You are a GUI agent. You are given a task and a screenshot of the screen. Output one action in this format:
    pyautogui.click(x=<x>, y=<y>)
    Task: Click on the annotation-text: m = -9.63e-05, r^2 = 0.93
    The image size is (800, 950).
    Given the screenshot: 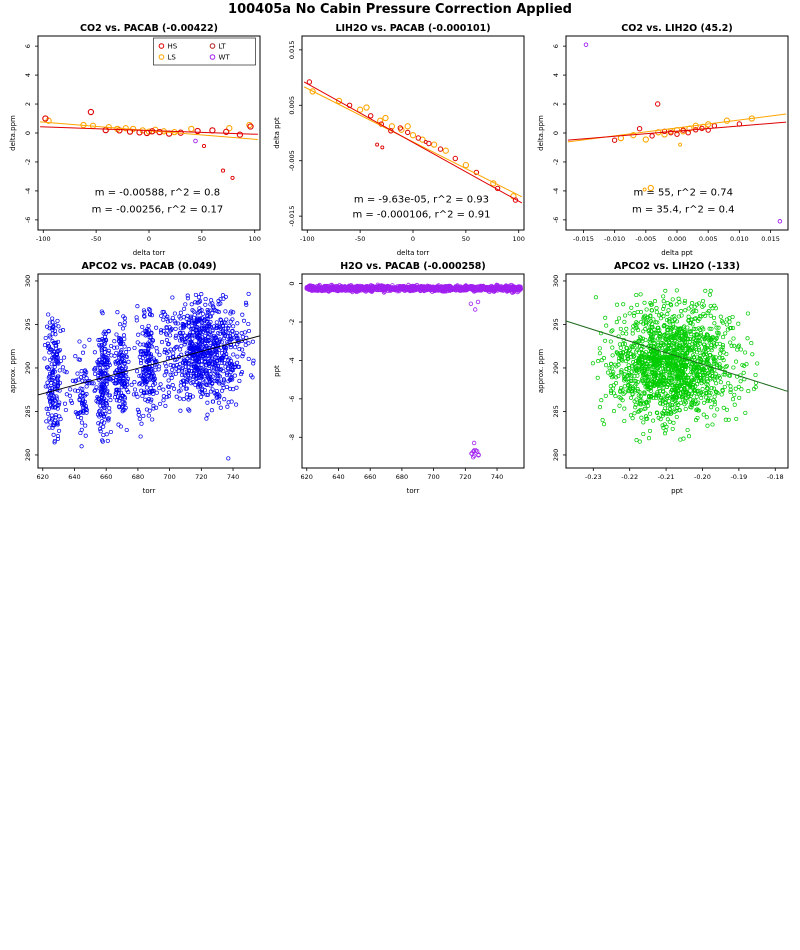 What is the action you would take?
    pyautogui.click(x=421, y=199)
    